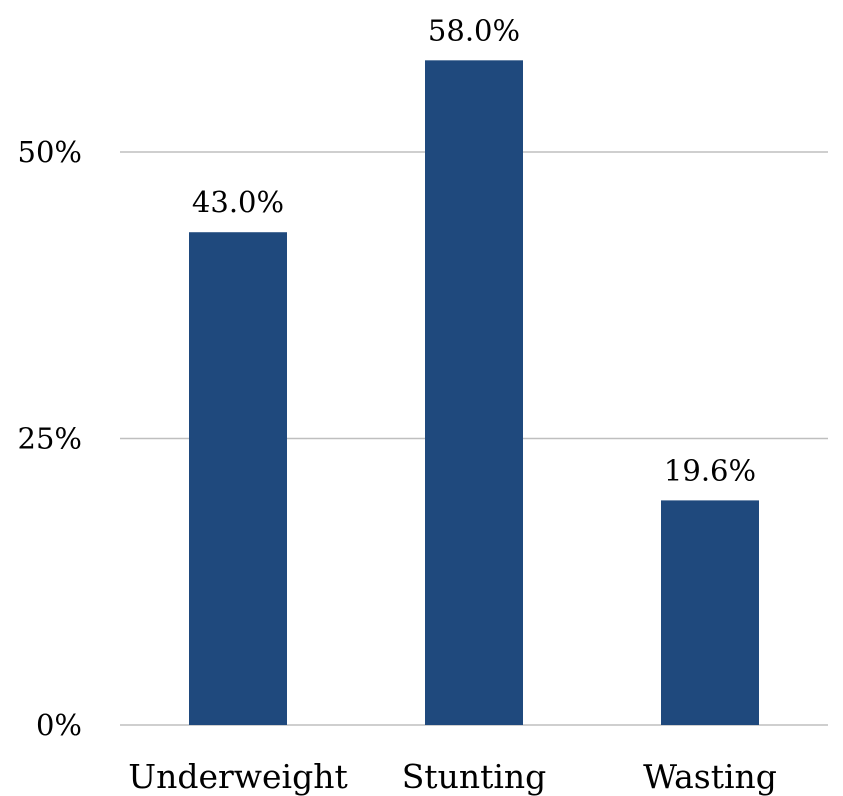 Image resolution: width=843 pixels, height=796 pixels. I want to click on x-axis-categories: Underweight Stunting Wasting, so click(452, 776).